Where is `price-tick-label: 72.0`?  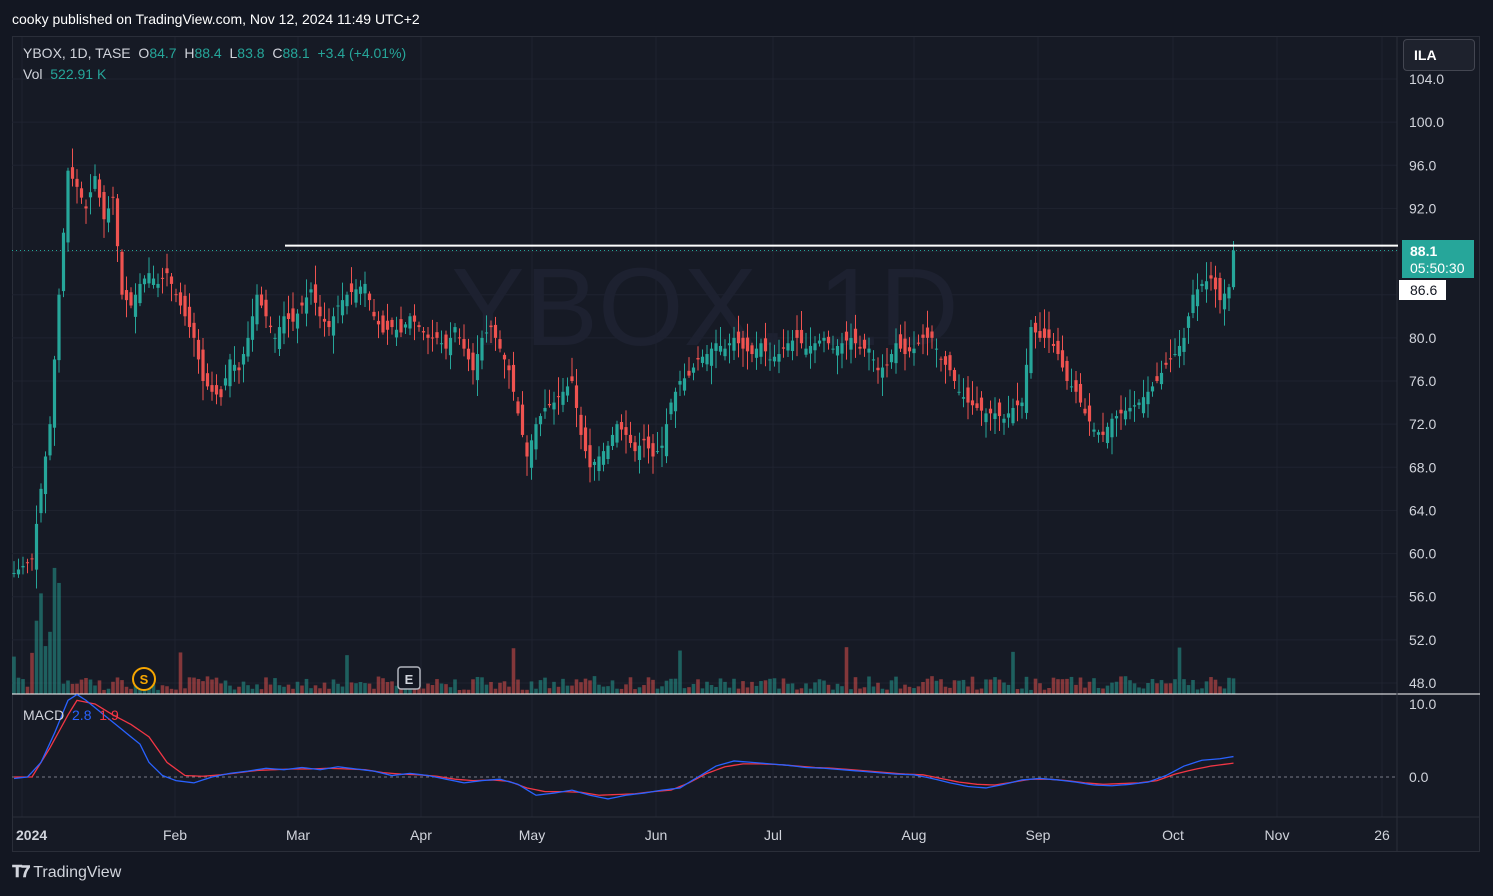
price-tick-label: 72.0 is located at coordinates (1422, 424).